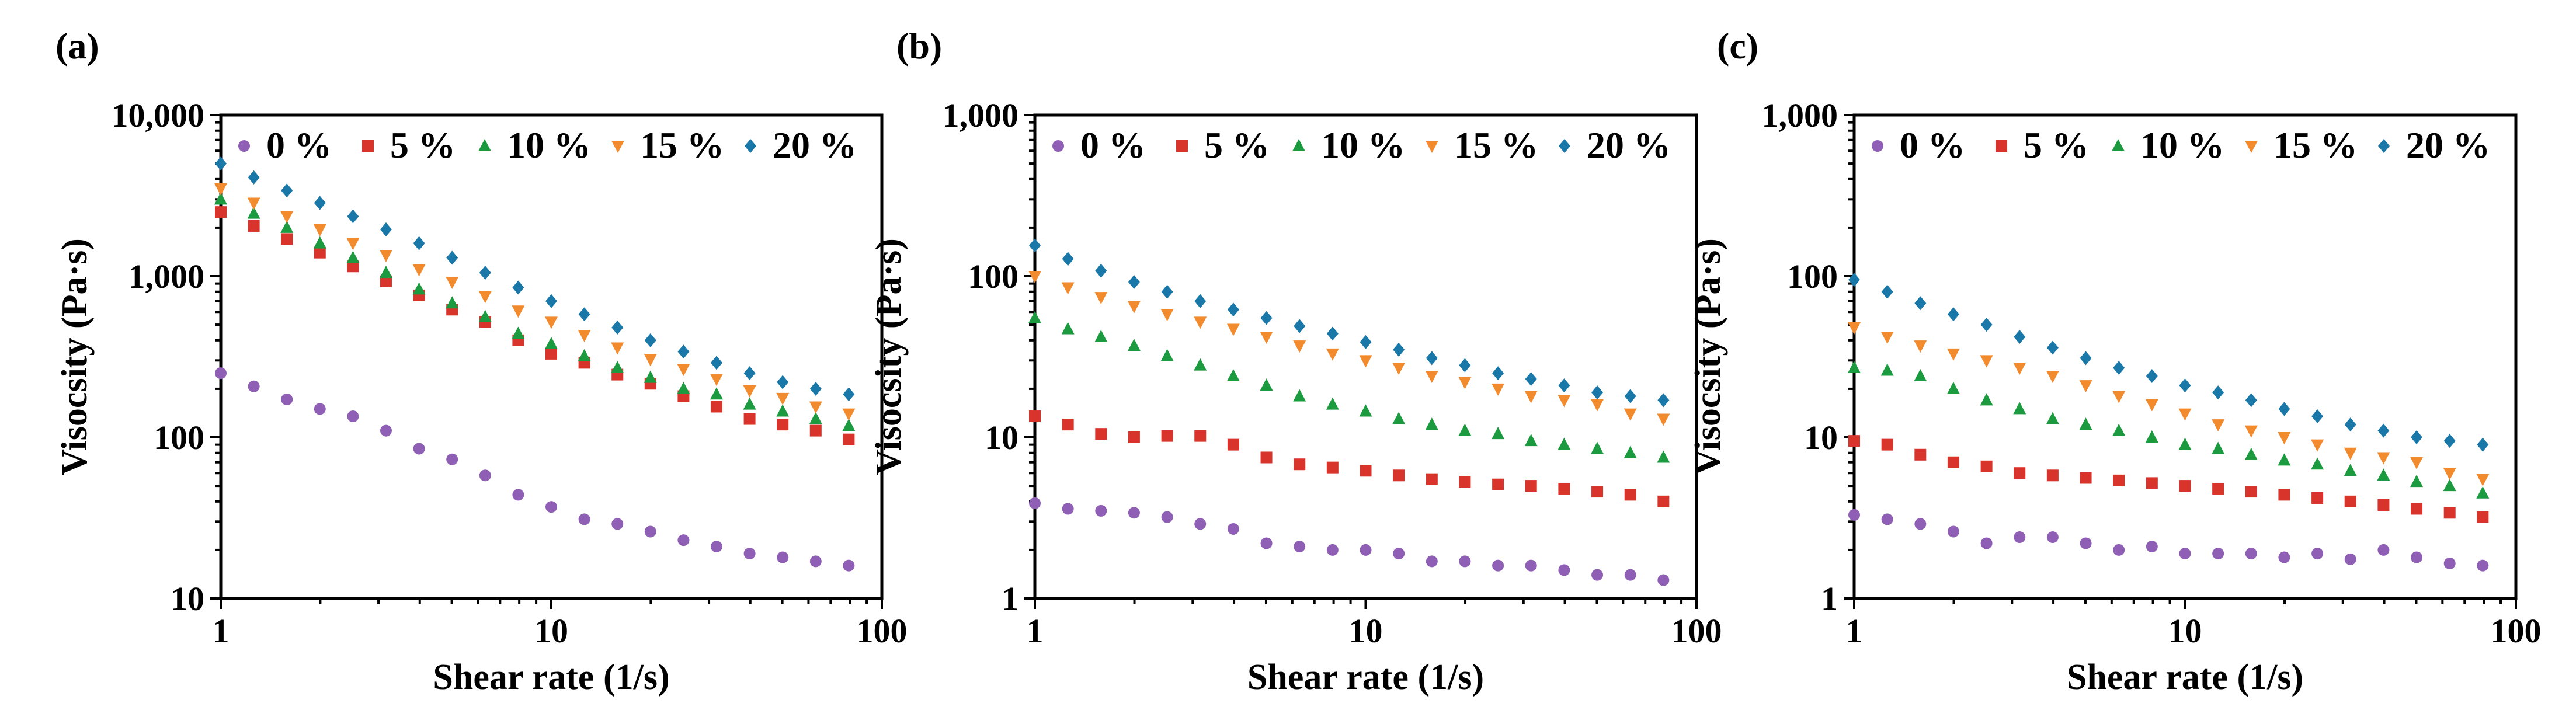 Image resolution: width=2576 pixels, height=724 pixels. I want to click on x-axis-title: Shear rate (1/s), so click(2185, 677).